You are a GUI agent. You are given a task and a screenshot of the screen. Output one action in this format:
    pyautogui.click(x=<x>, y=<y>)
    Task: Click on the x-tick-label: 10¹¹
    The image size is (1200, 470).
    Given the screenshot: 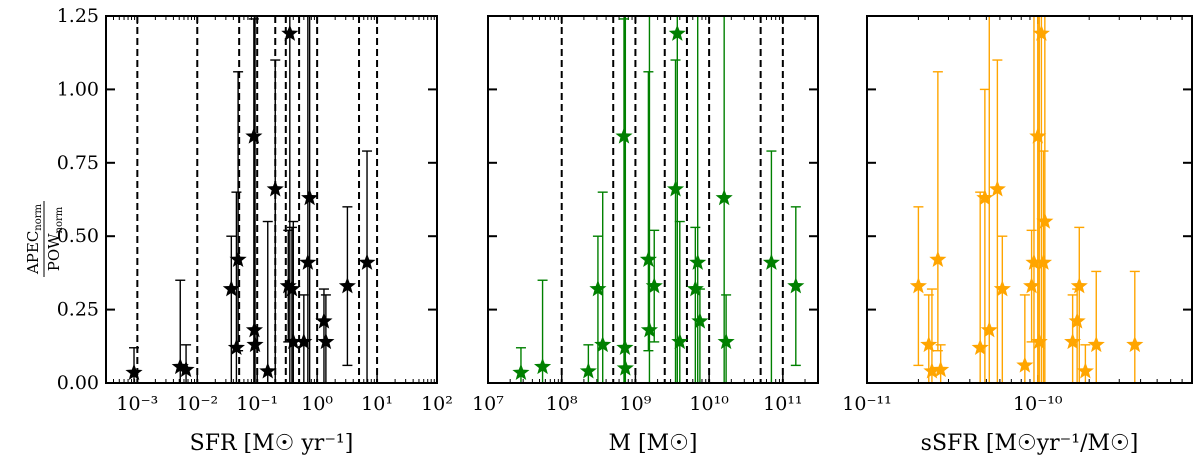 What is the action you would take?
    pyautogui.click(x=782, y=404)
    